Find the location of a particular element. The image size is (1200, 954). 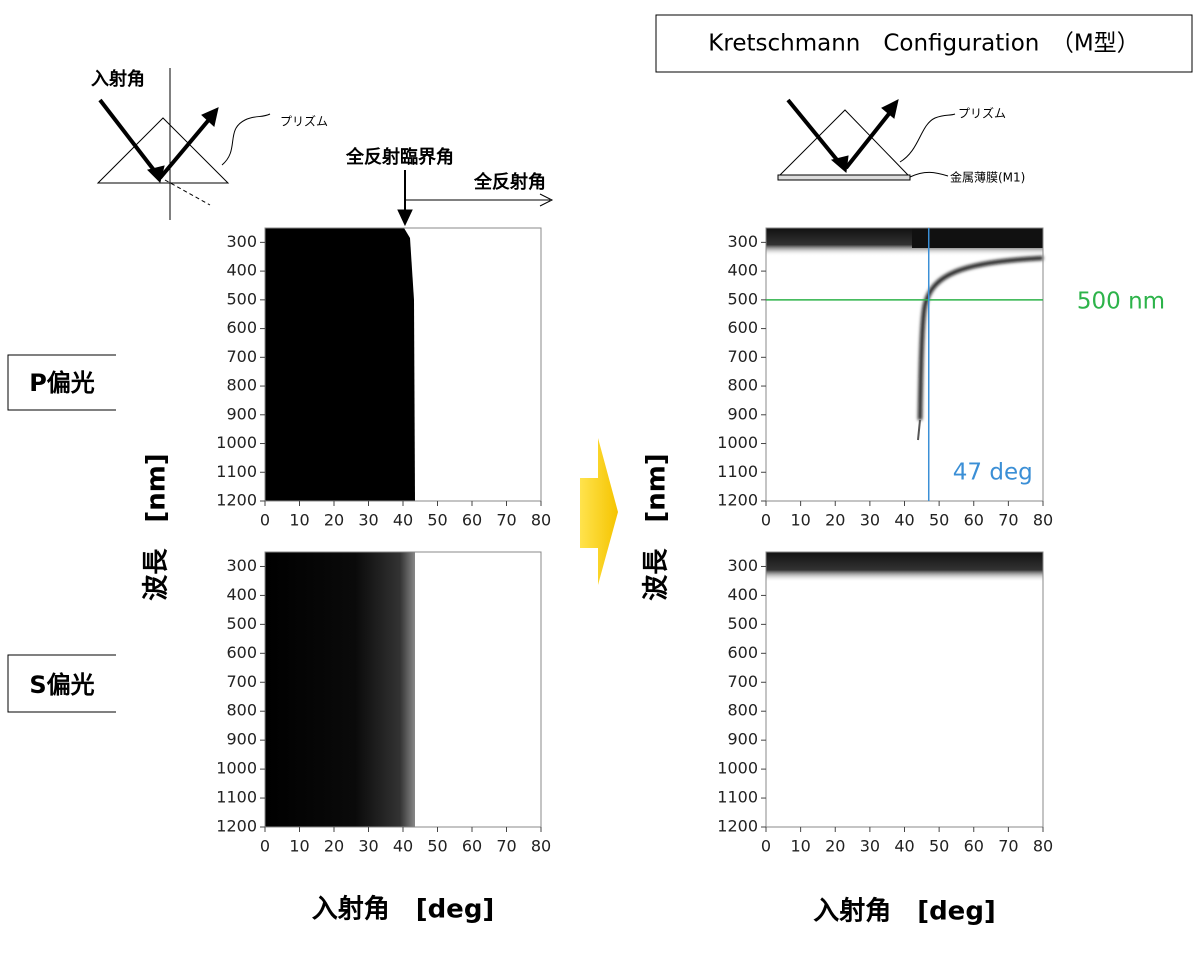

arrow is located at coordinates (599, 511).